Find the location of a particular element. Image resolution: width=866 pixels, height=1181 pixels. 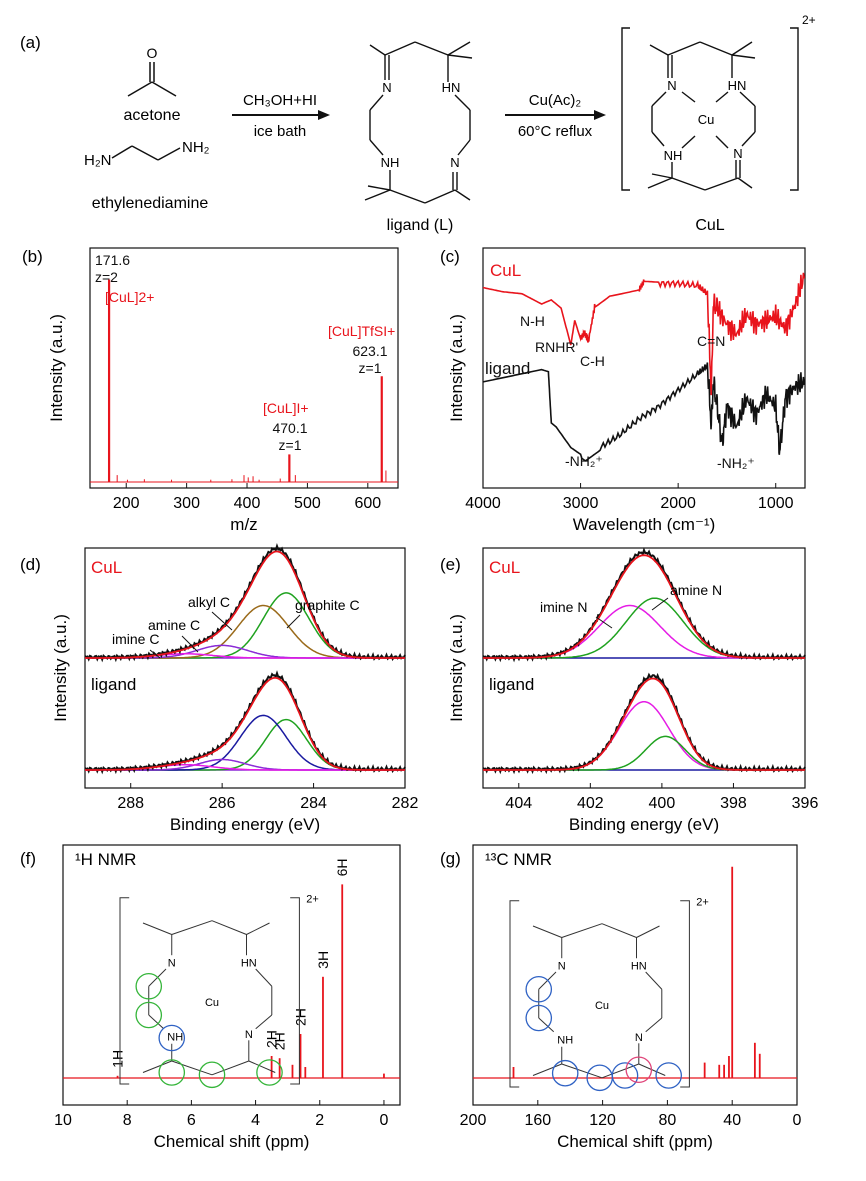

inset-n2-f: N is located at coordinates (249, 1035).